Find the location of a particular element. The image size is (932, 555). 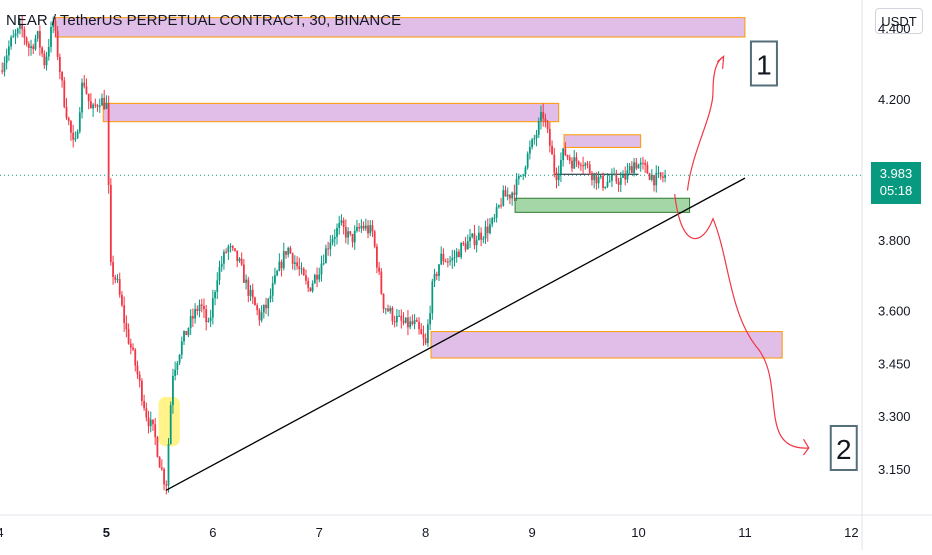

scenario-label-box is located at coordinates (763, 63).